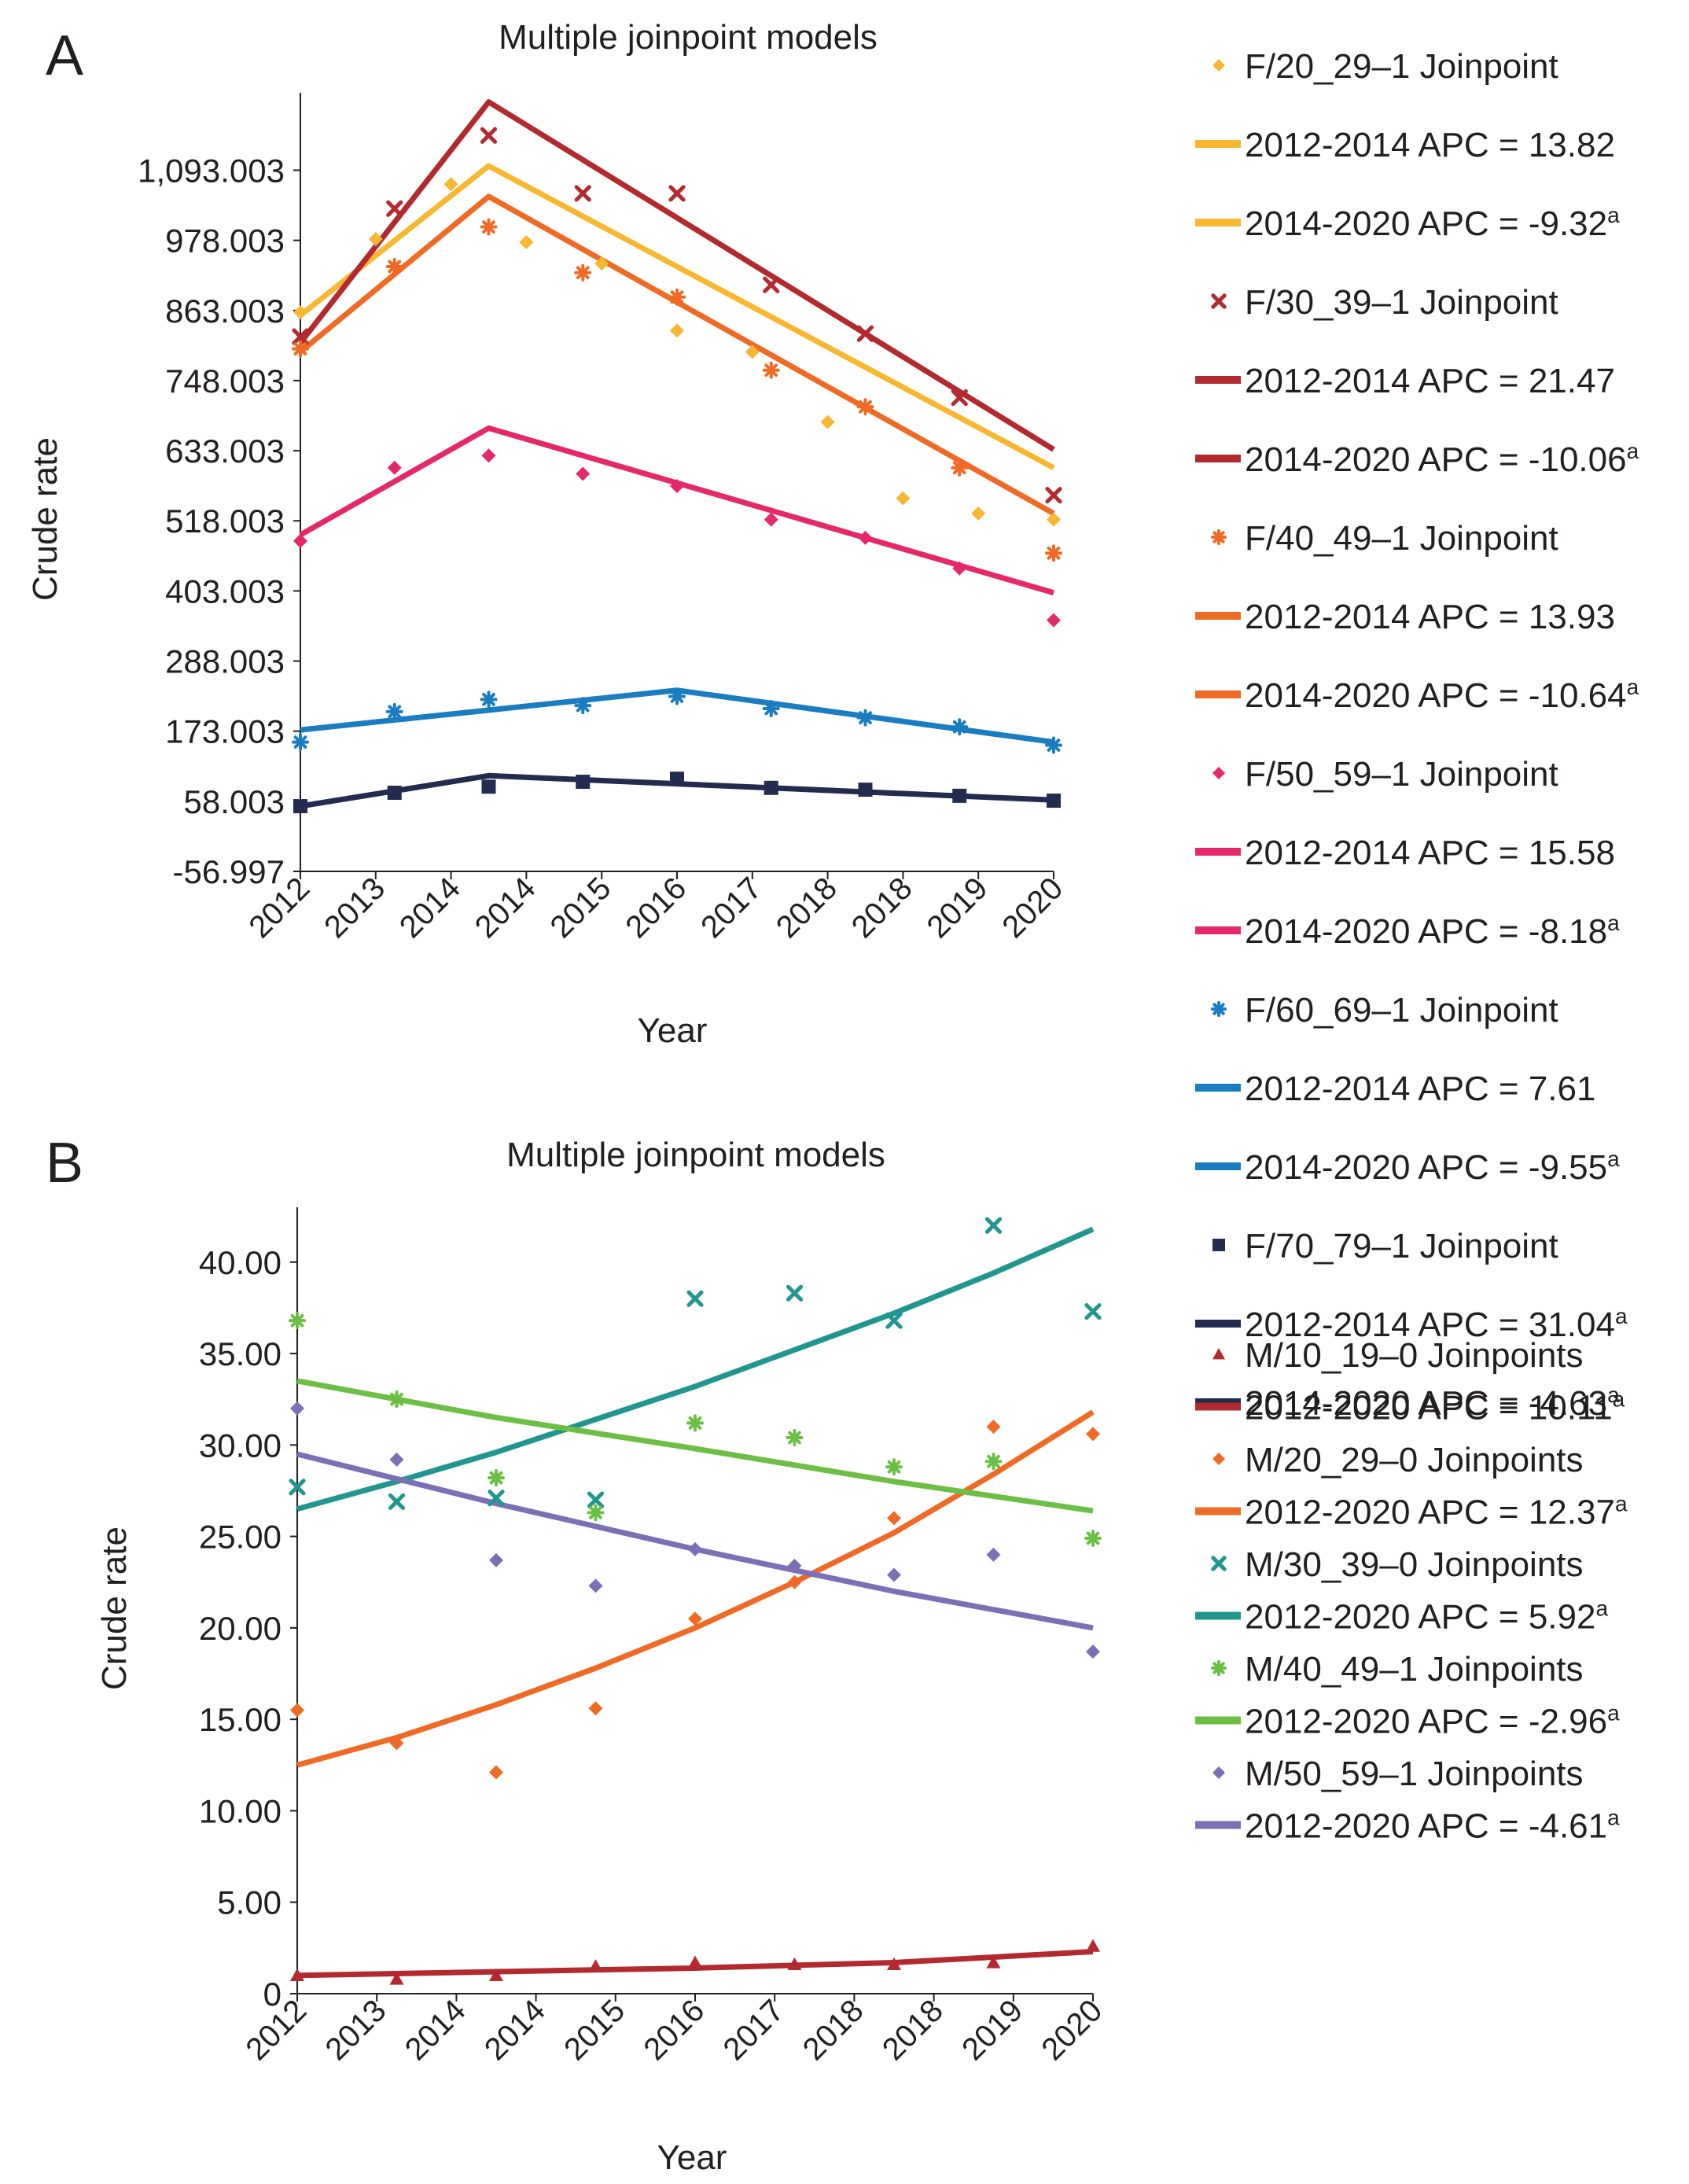 The width and height of the screenshot is (1689, 2184). I want to click on panel-a-y-tick-label-4: 403.003, so click(225, 591).